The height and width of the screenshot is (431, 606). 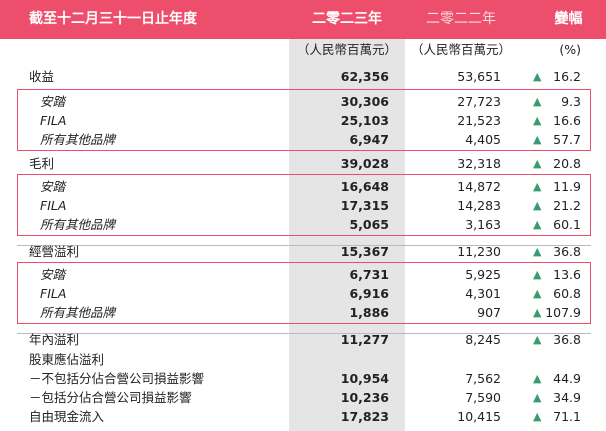 I want to click on row-label: 毛利, so click(x=42, y=163).